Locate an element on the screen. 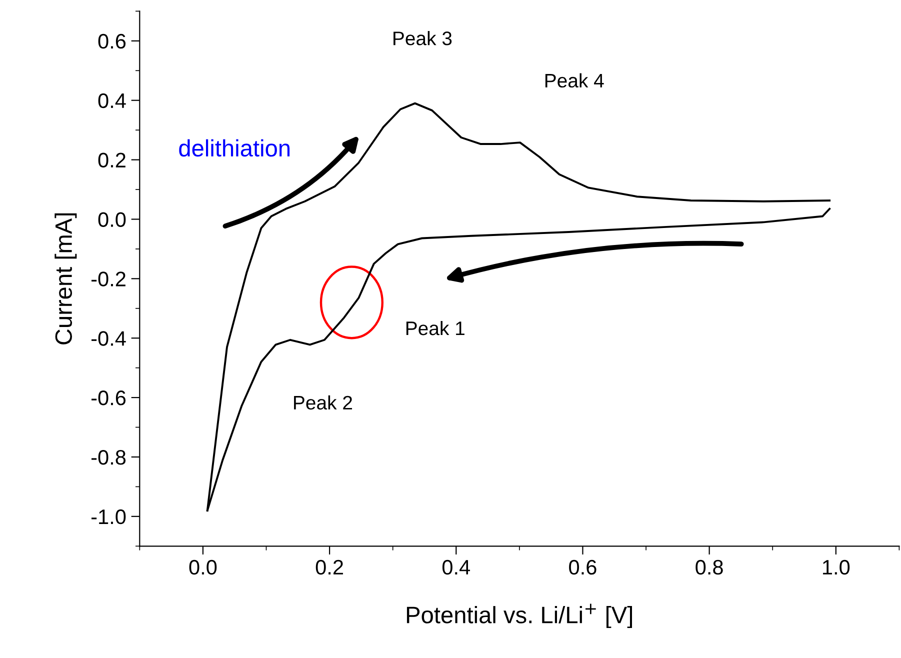 This screenshot has width=901, height=658. x-tick-label: 0.6 is located at coordinates (582, 567).